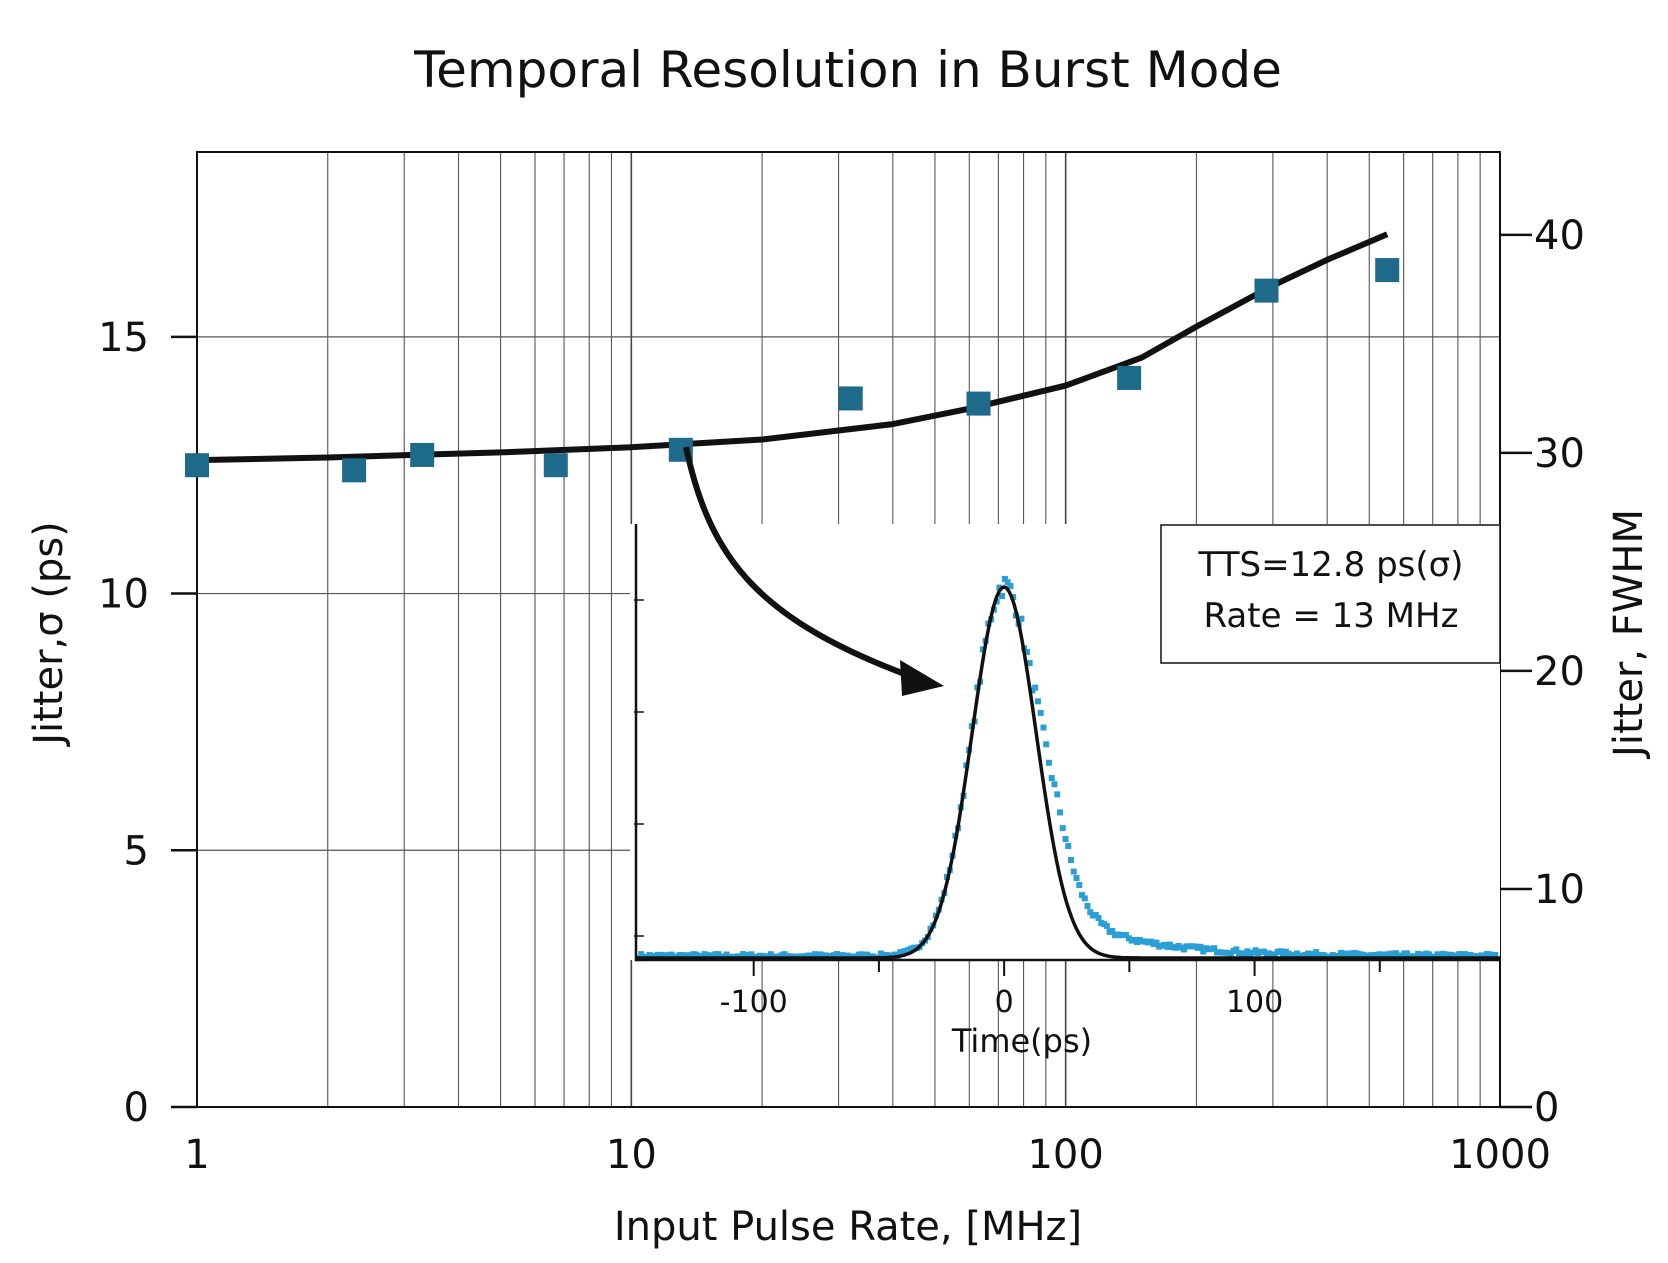 The image size is (1668, 1263). I want to click on y2-tick-label: 20, so click(1559, 672).